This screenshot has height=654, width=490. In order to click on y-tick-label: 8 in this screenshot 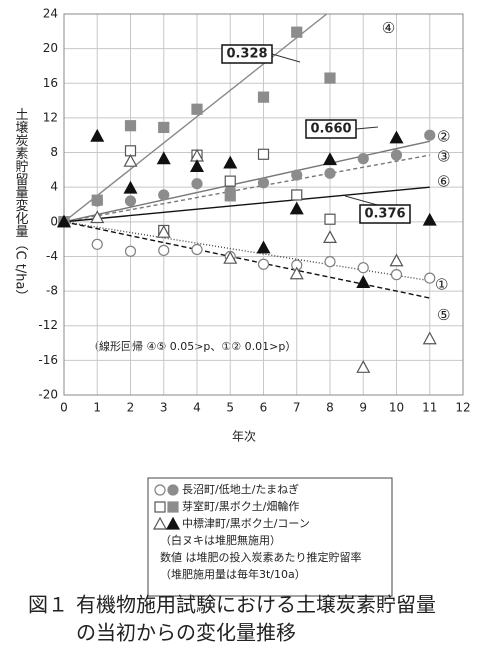, I will do `click(54, 152)`.